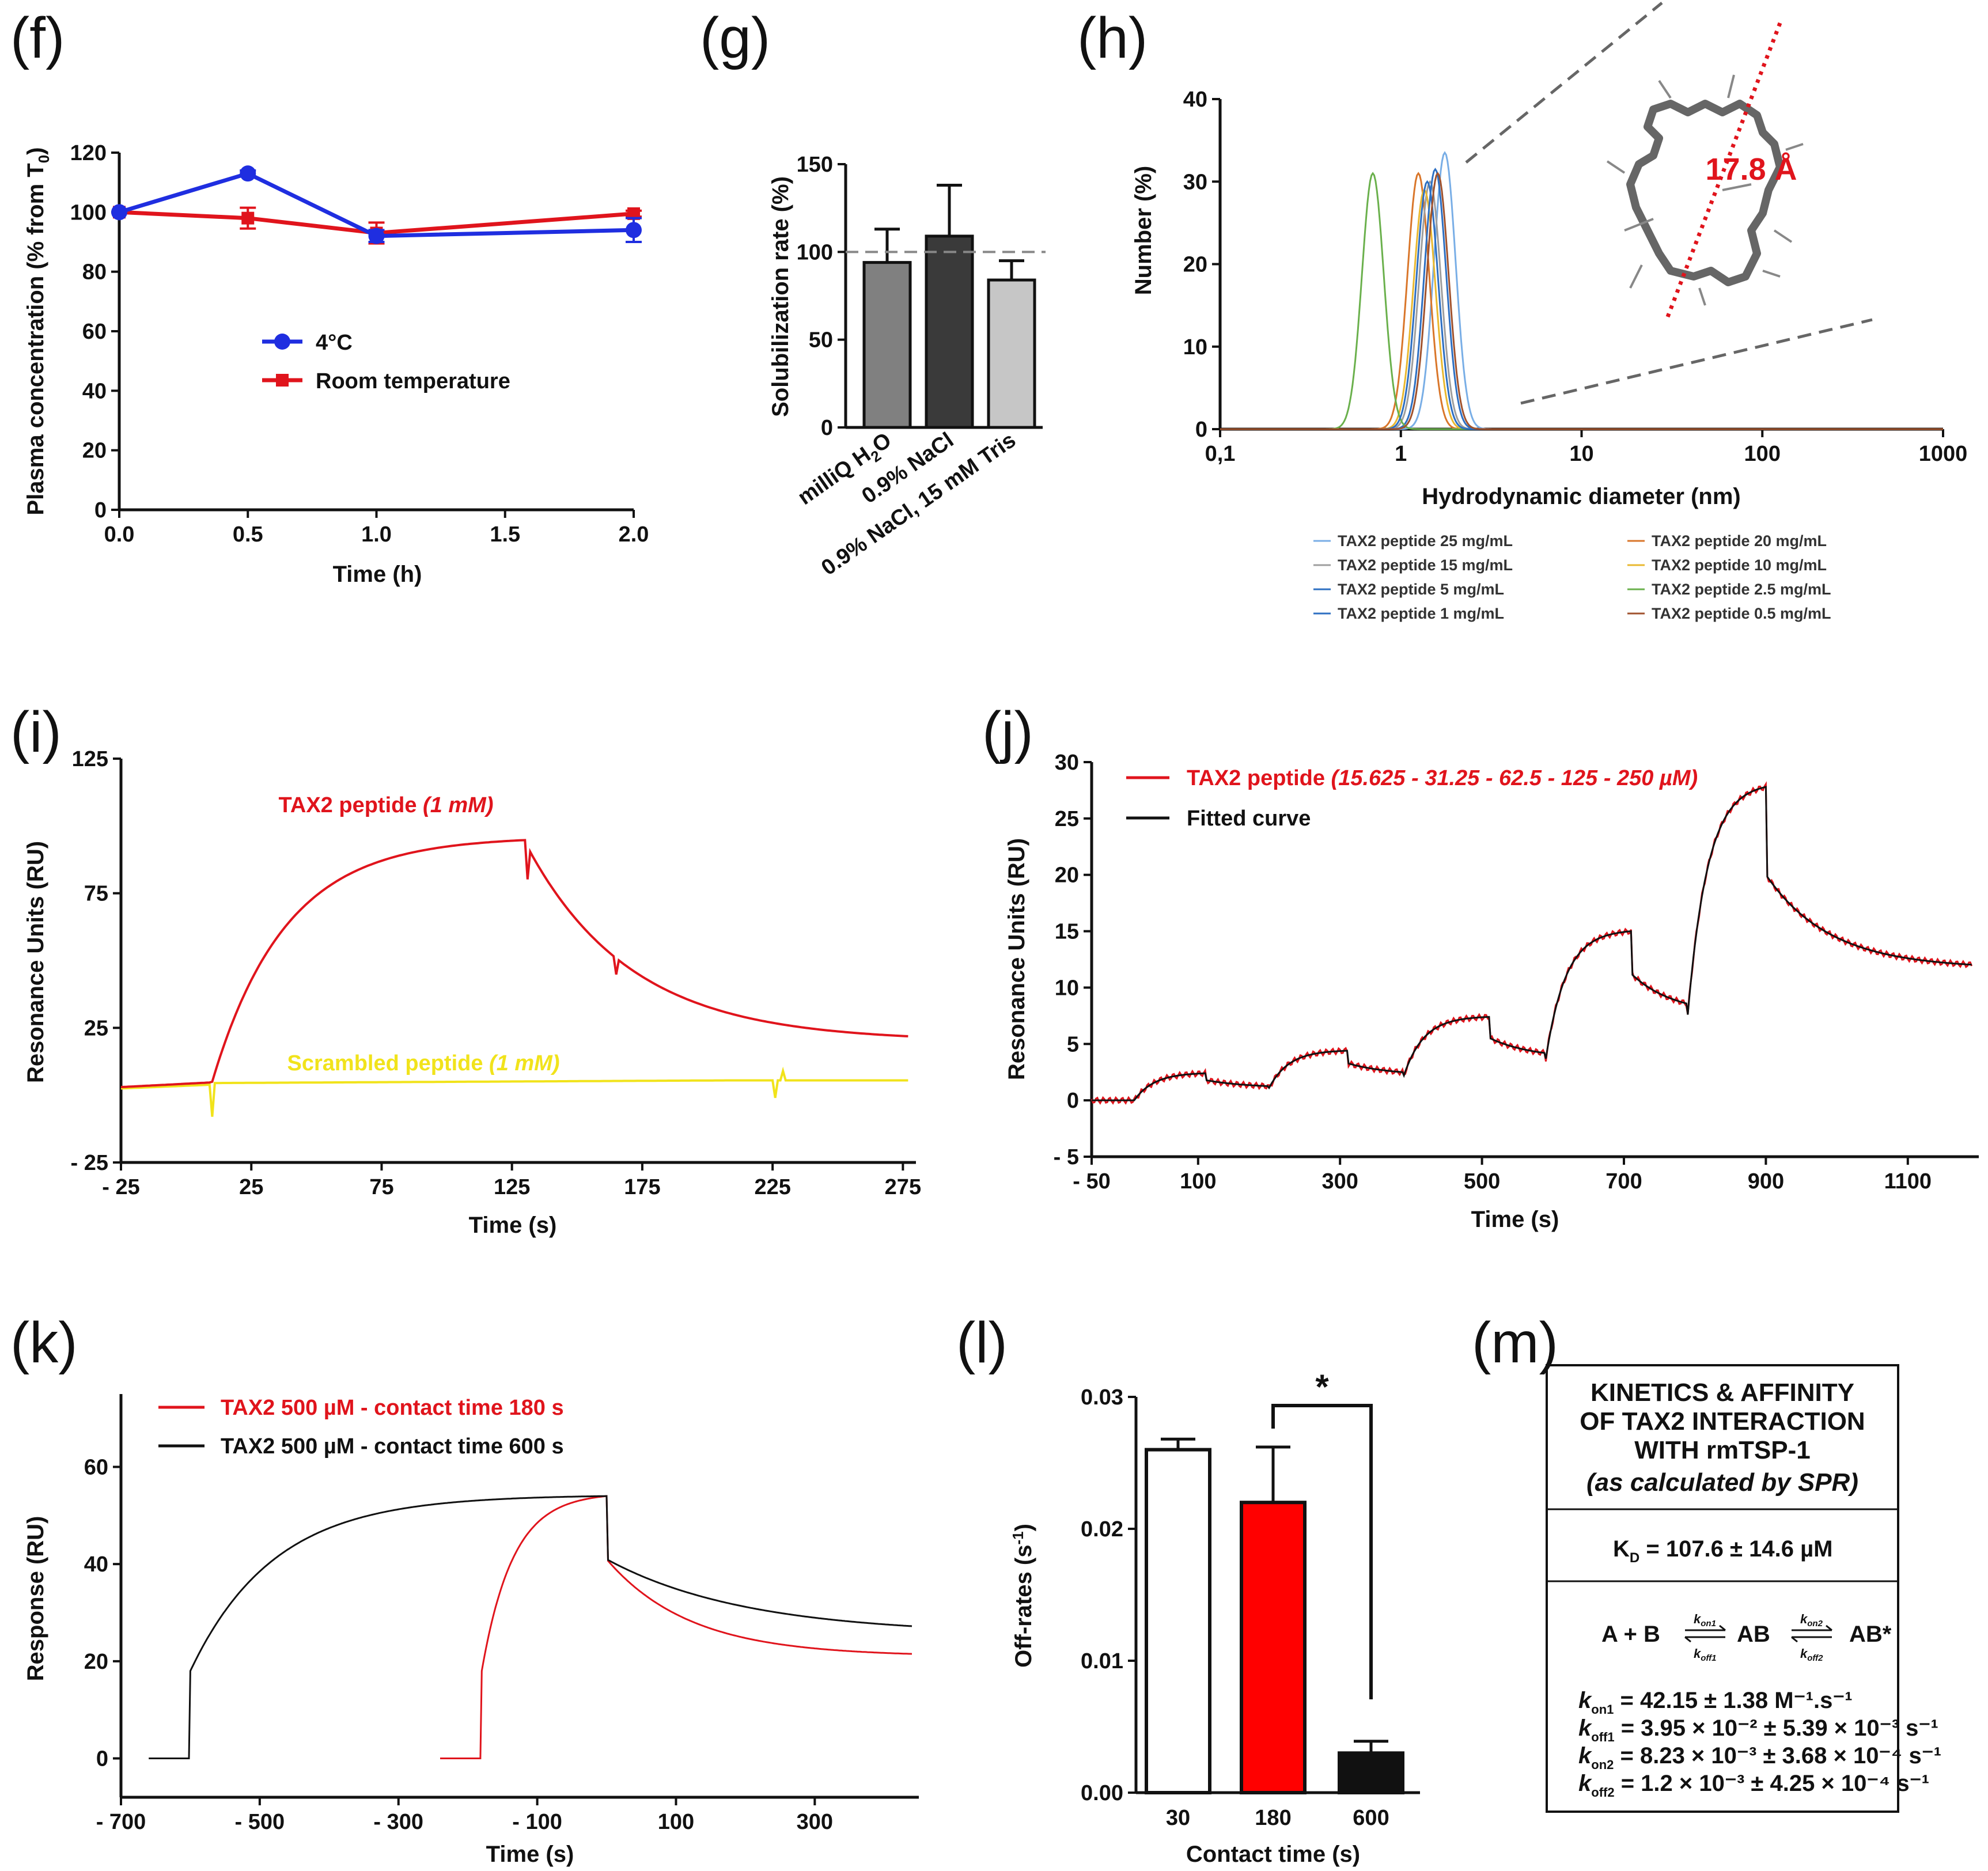 The width and height of the screenshot is (1988, 1871). I want to click on y-tick-label: 50, so click(821, 340).